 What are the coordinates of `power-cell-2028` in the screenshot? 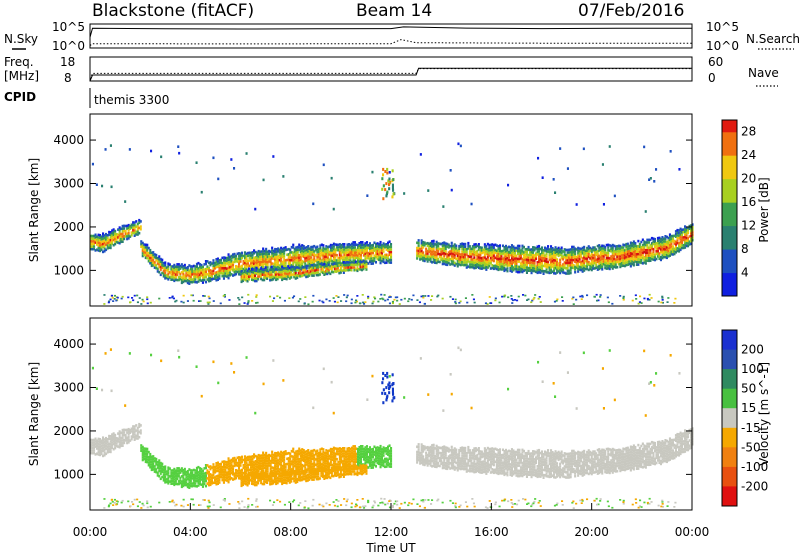 It's located at (314, 246).